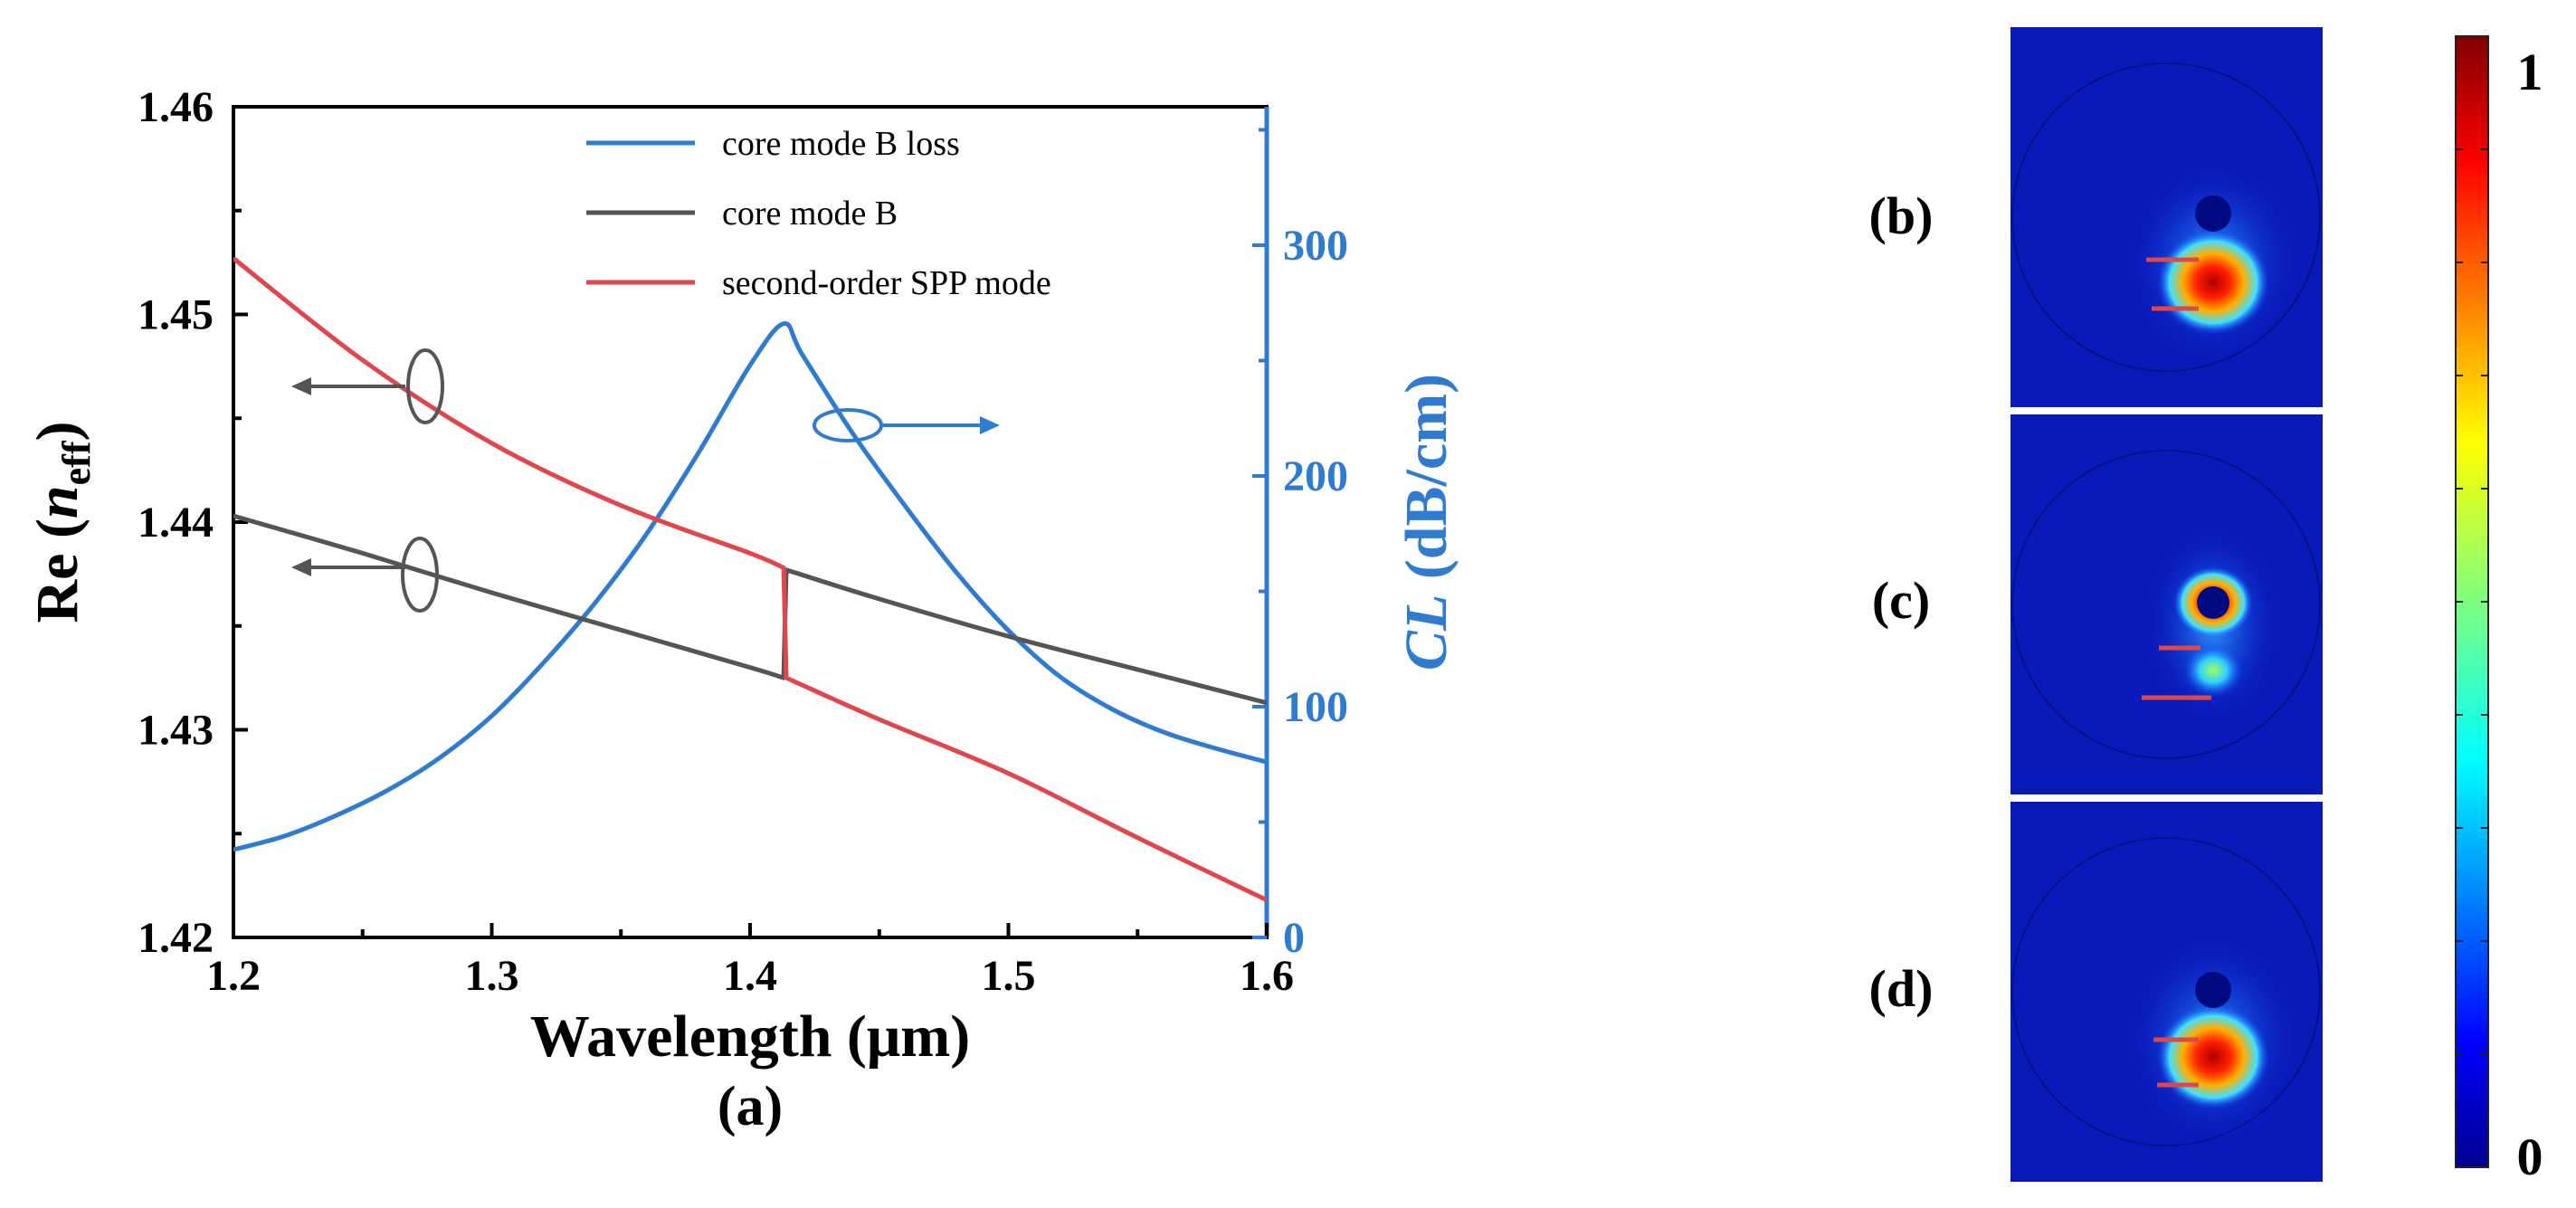  What do you see at coordinates (1902, 988) in the screenshot?
I see `panel-label-d: (d)` at bounding box center [1902, 988].